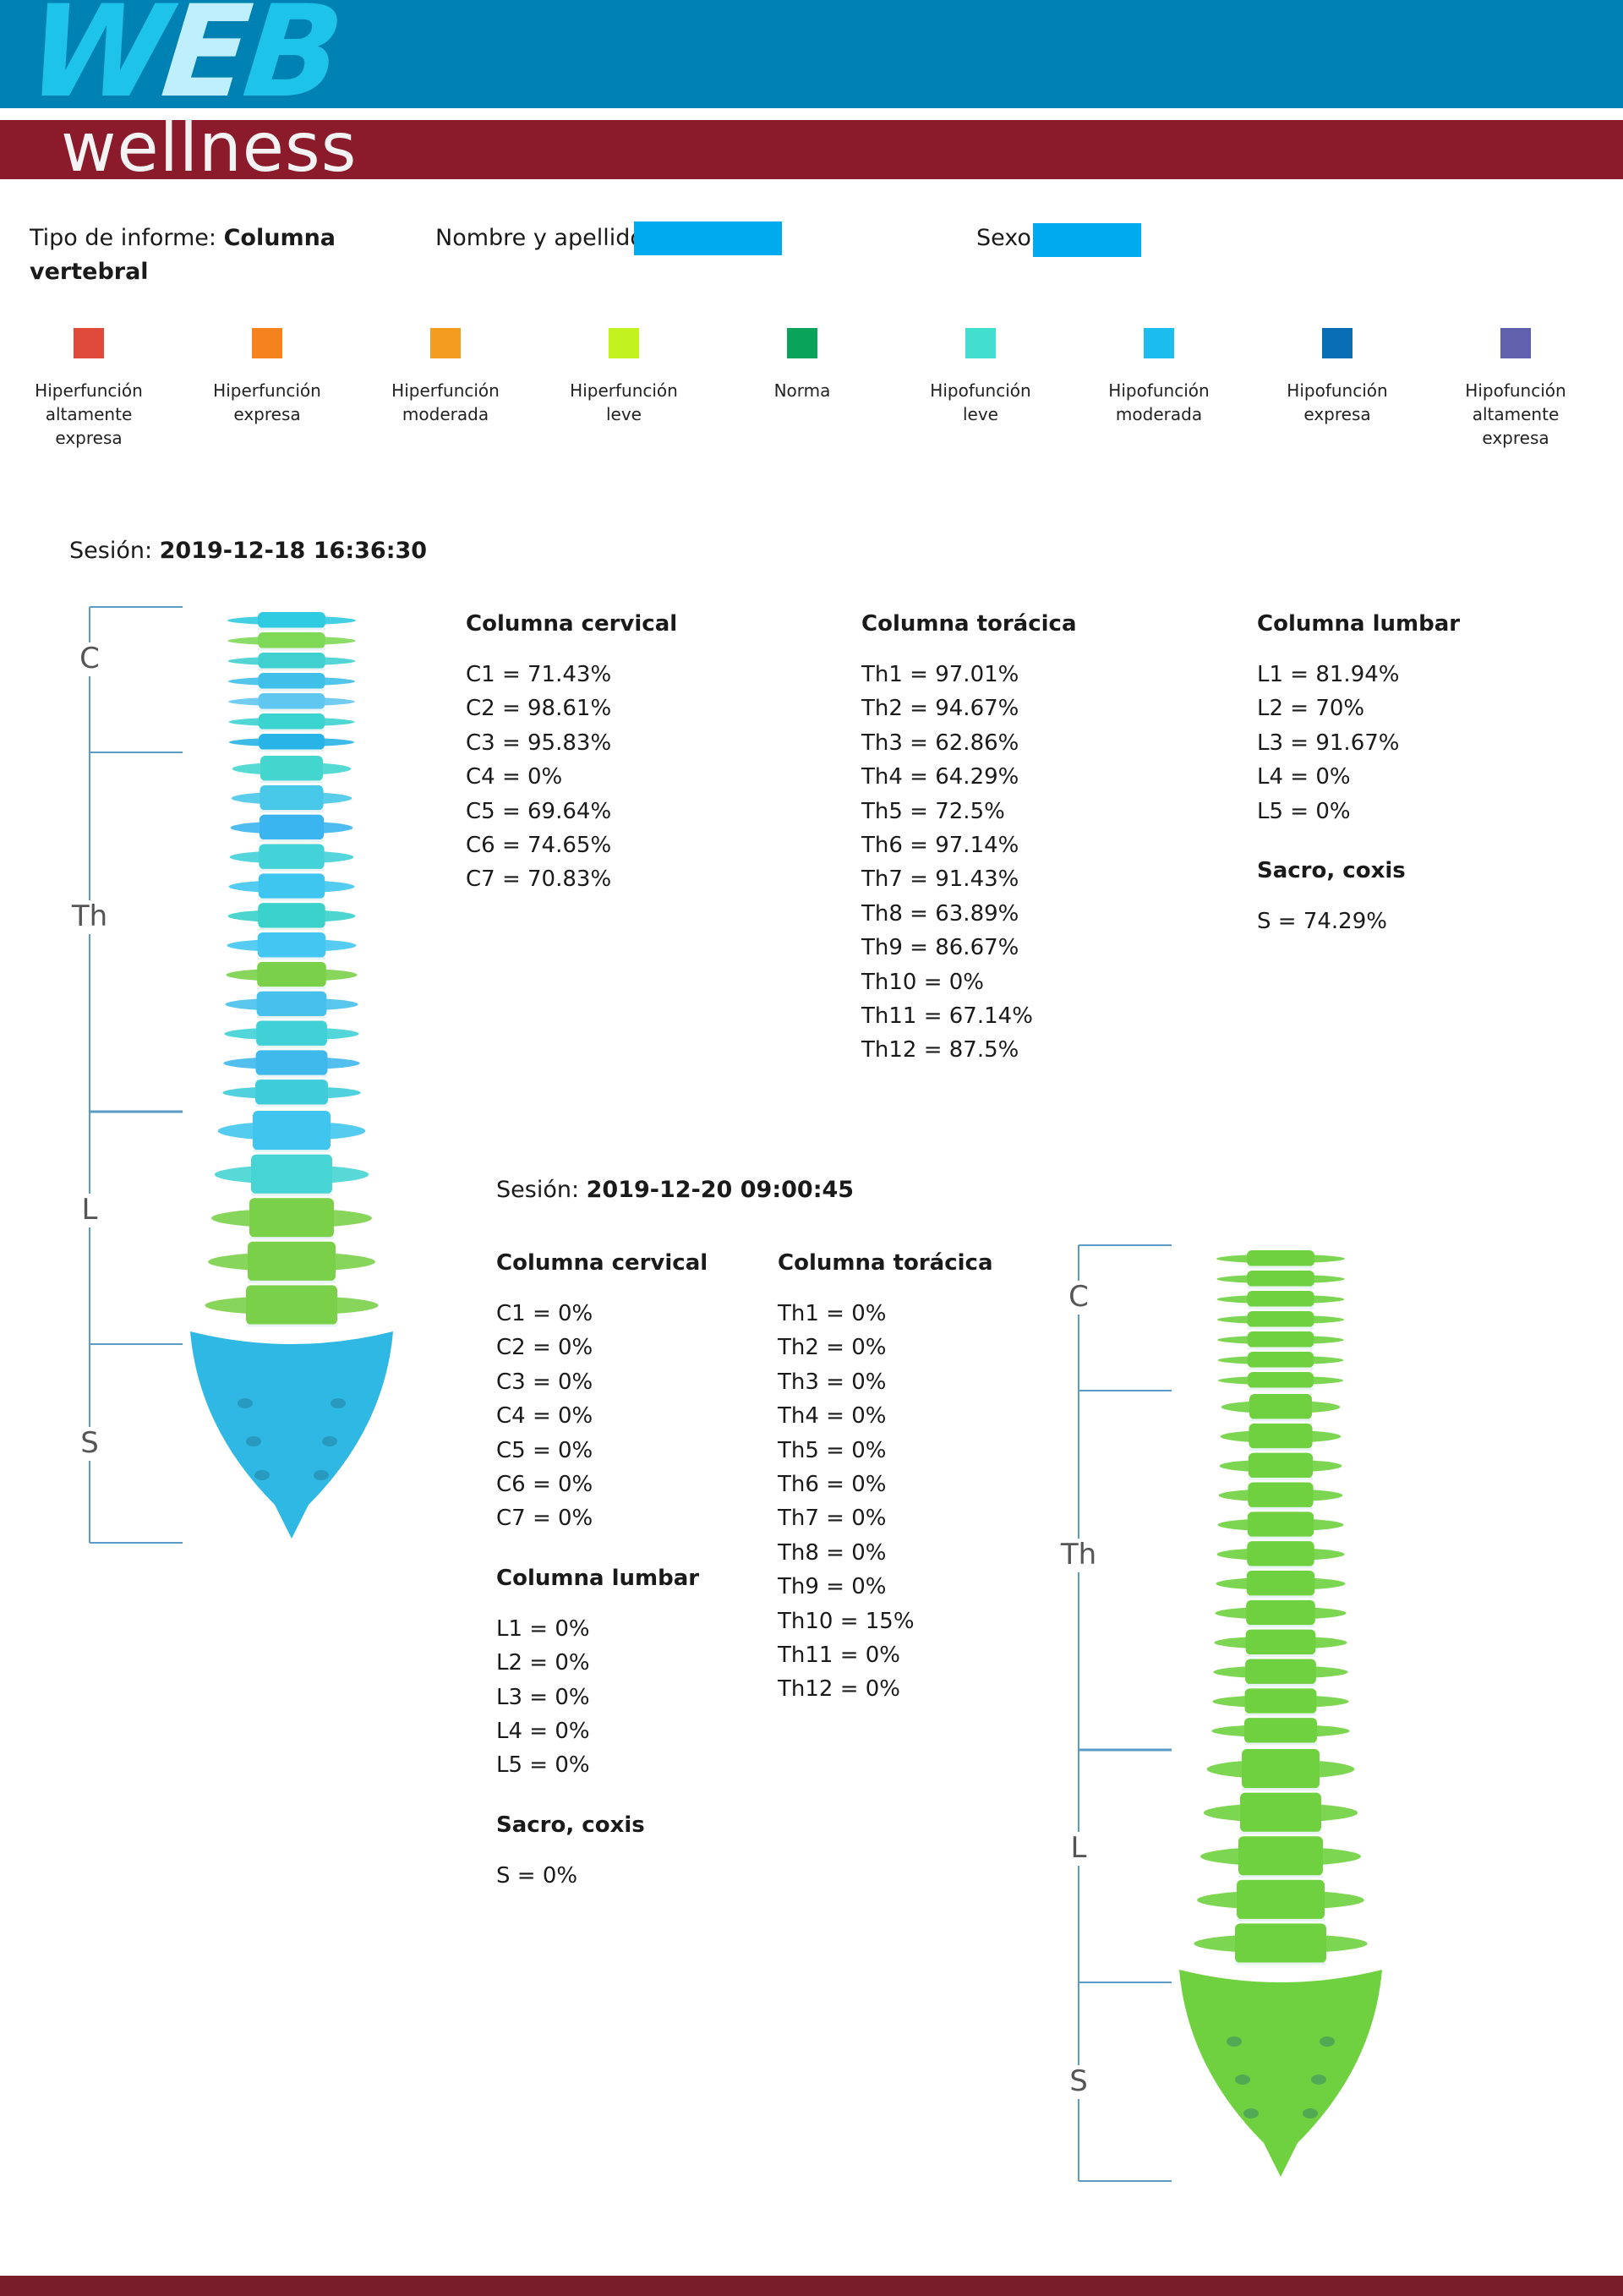 This screenshot has height=2296, width=1623. Describe the element at coordinates (539, 879) in the screenshot. I see `value-row: C7 = 70.83%` at that location.